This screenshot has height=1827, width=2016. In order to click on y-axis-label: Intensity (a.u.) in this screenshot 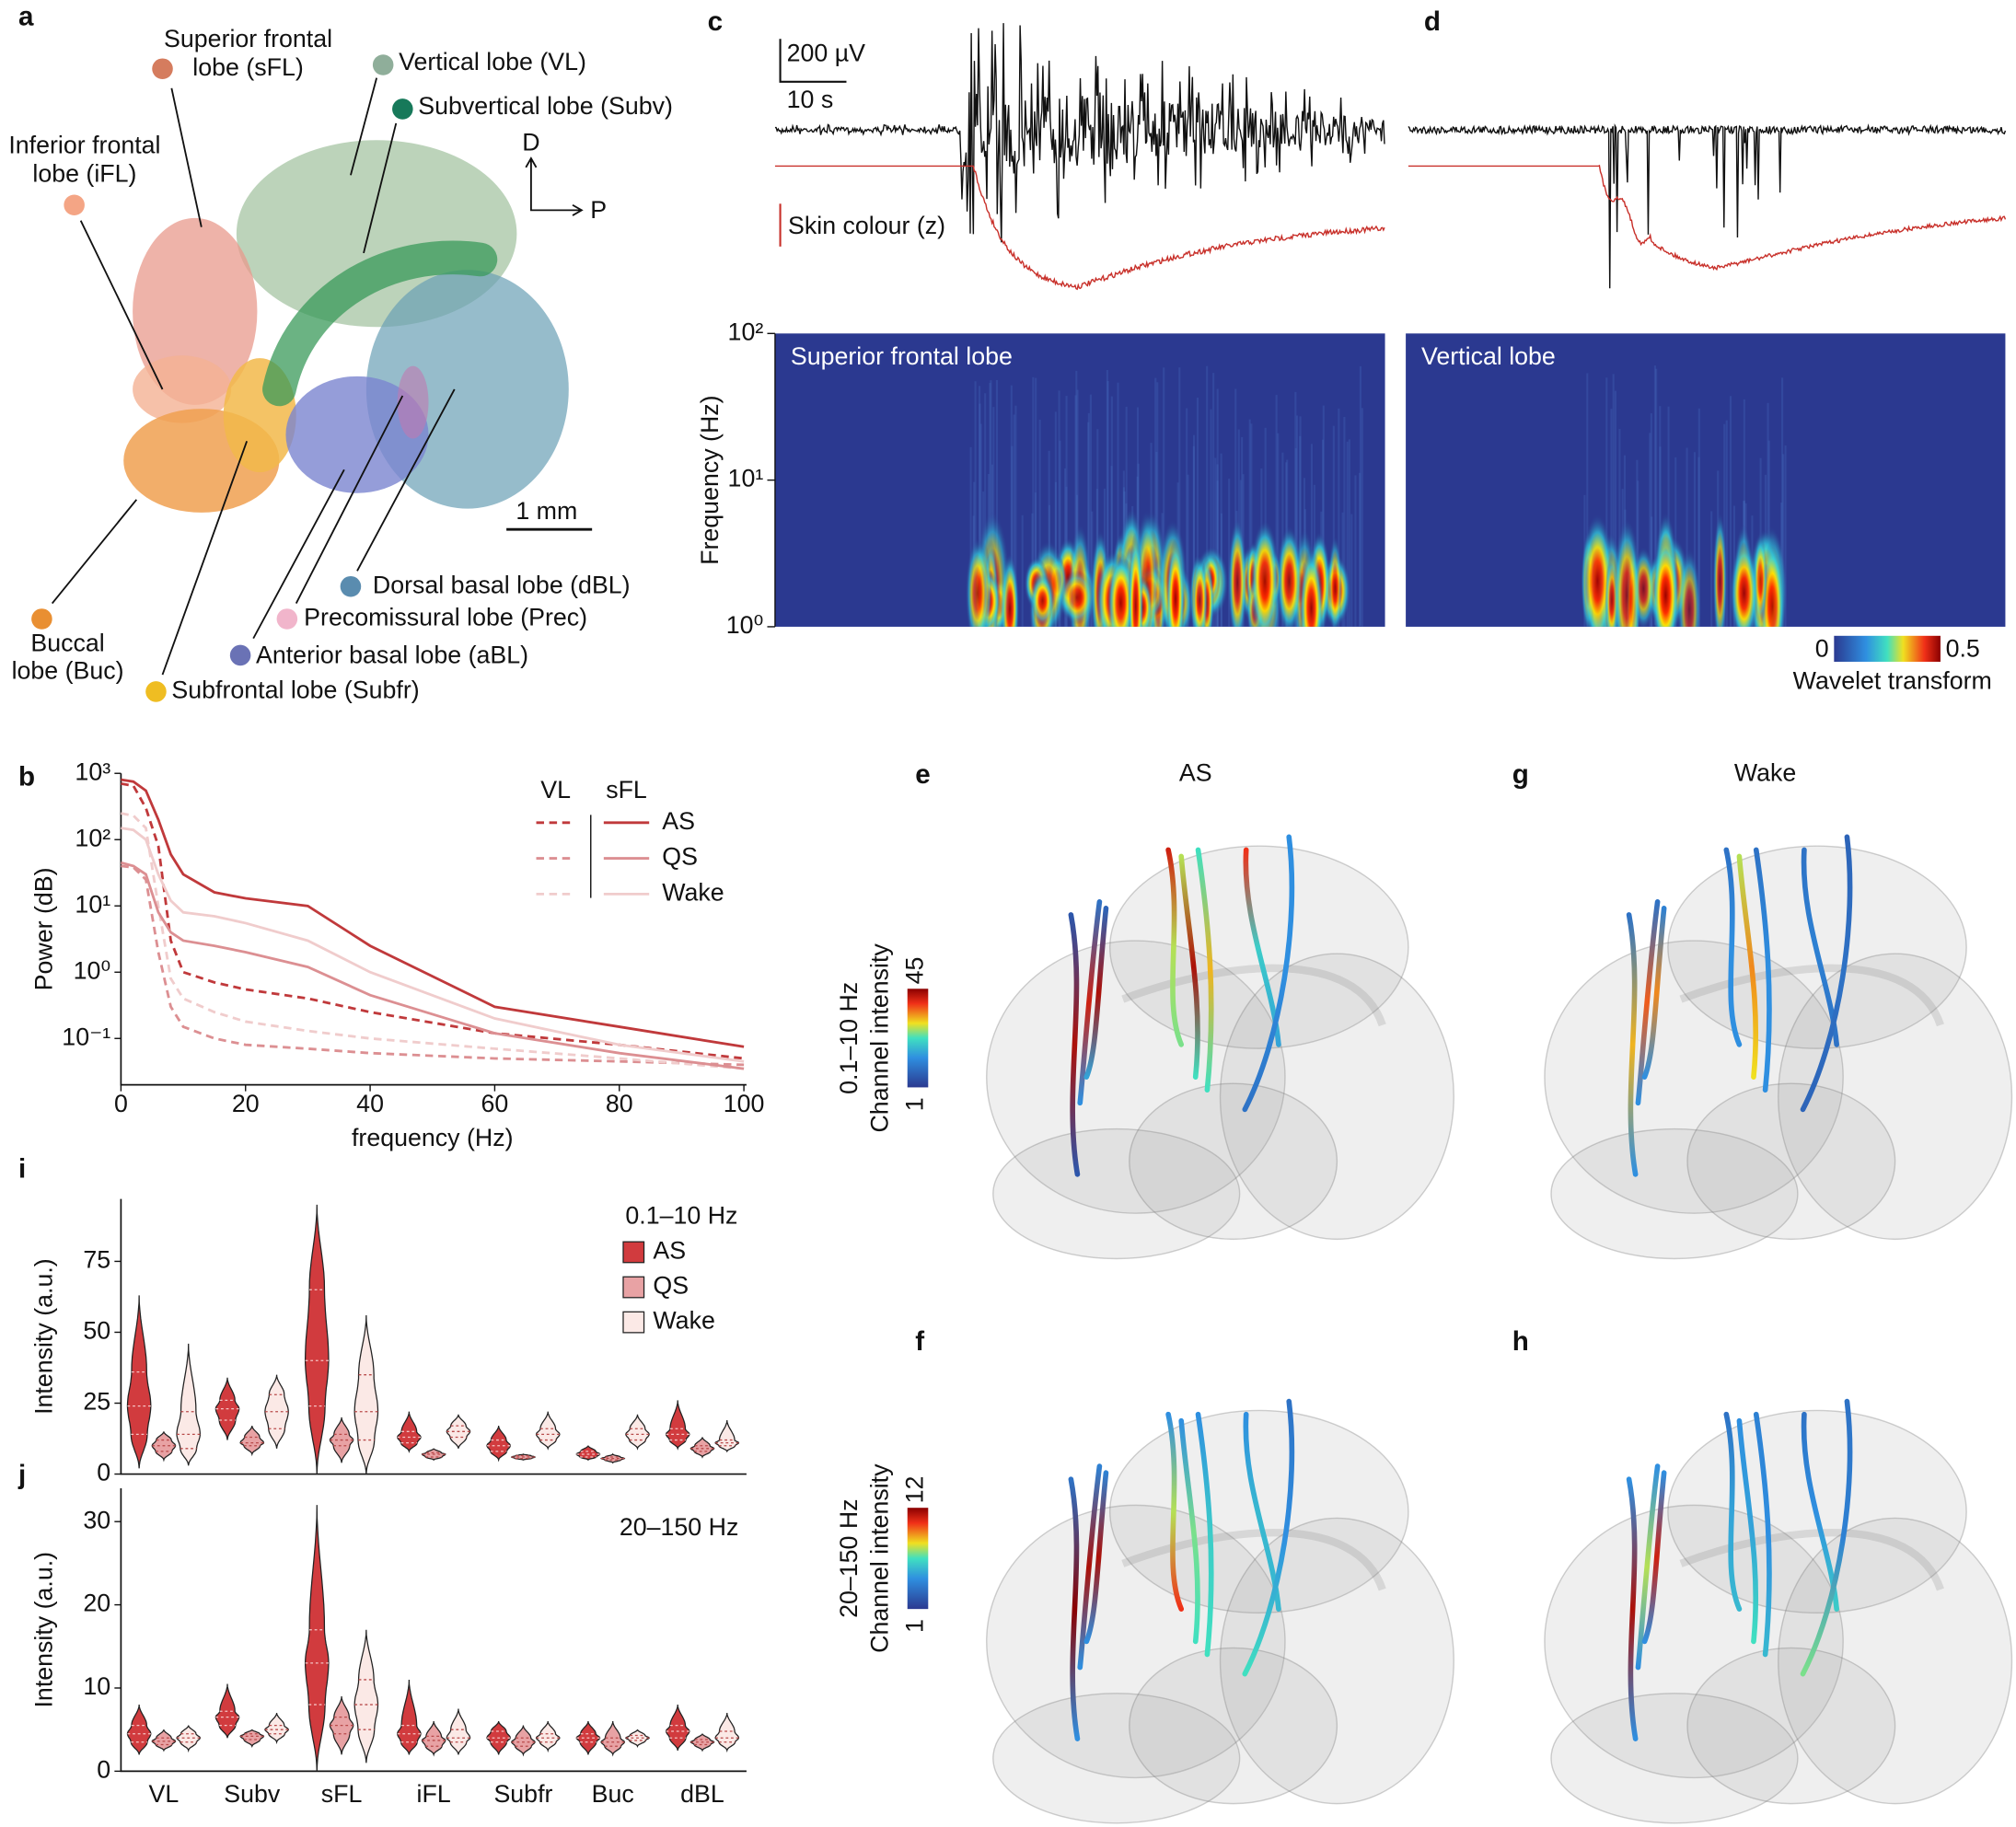, I will do `click(44, 1630)`.